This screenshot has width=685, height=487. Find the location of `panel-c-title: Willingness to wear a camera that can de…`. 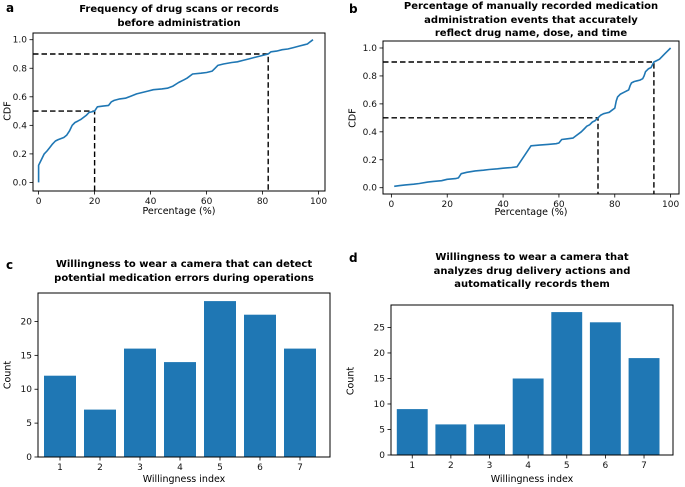

panel-c-title: Willingness to wear a camera that can de… is located at coordinates (184, 271).